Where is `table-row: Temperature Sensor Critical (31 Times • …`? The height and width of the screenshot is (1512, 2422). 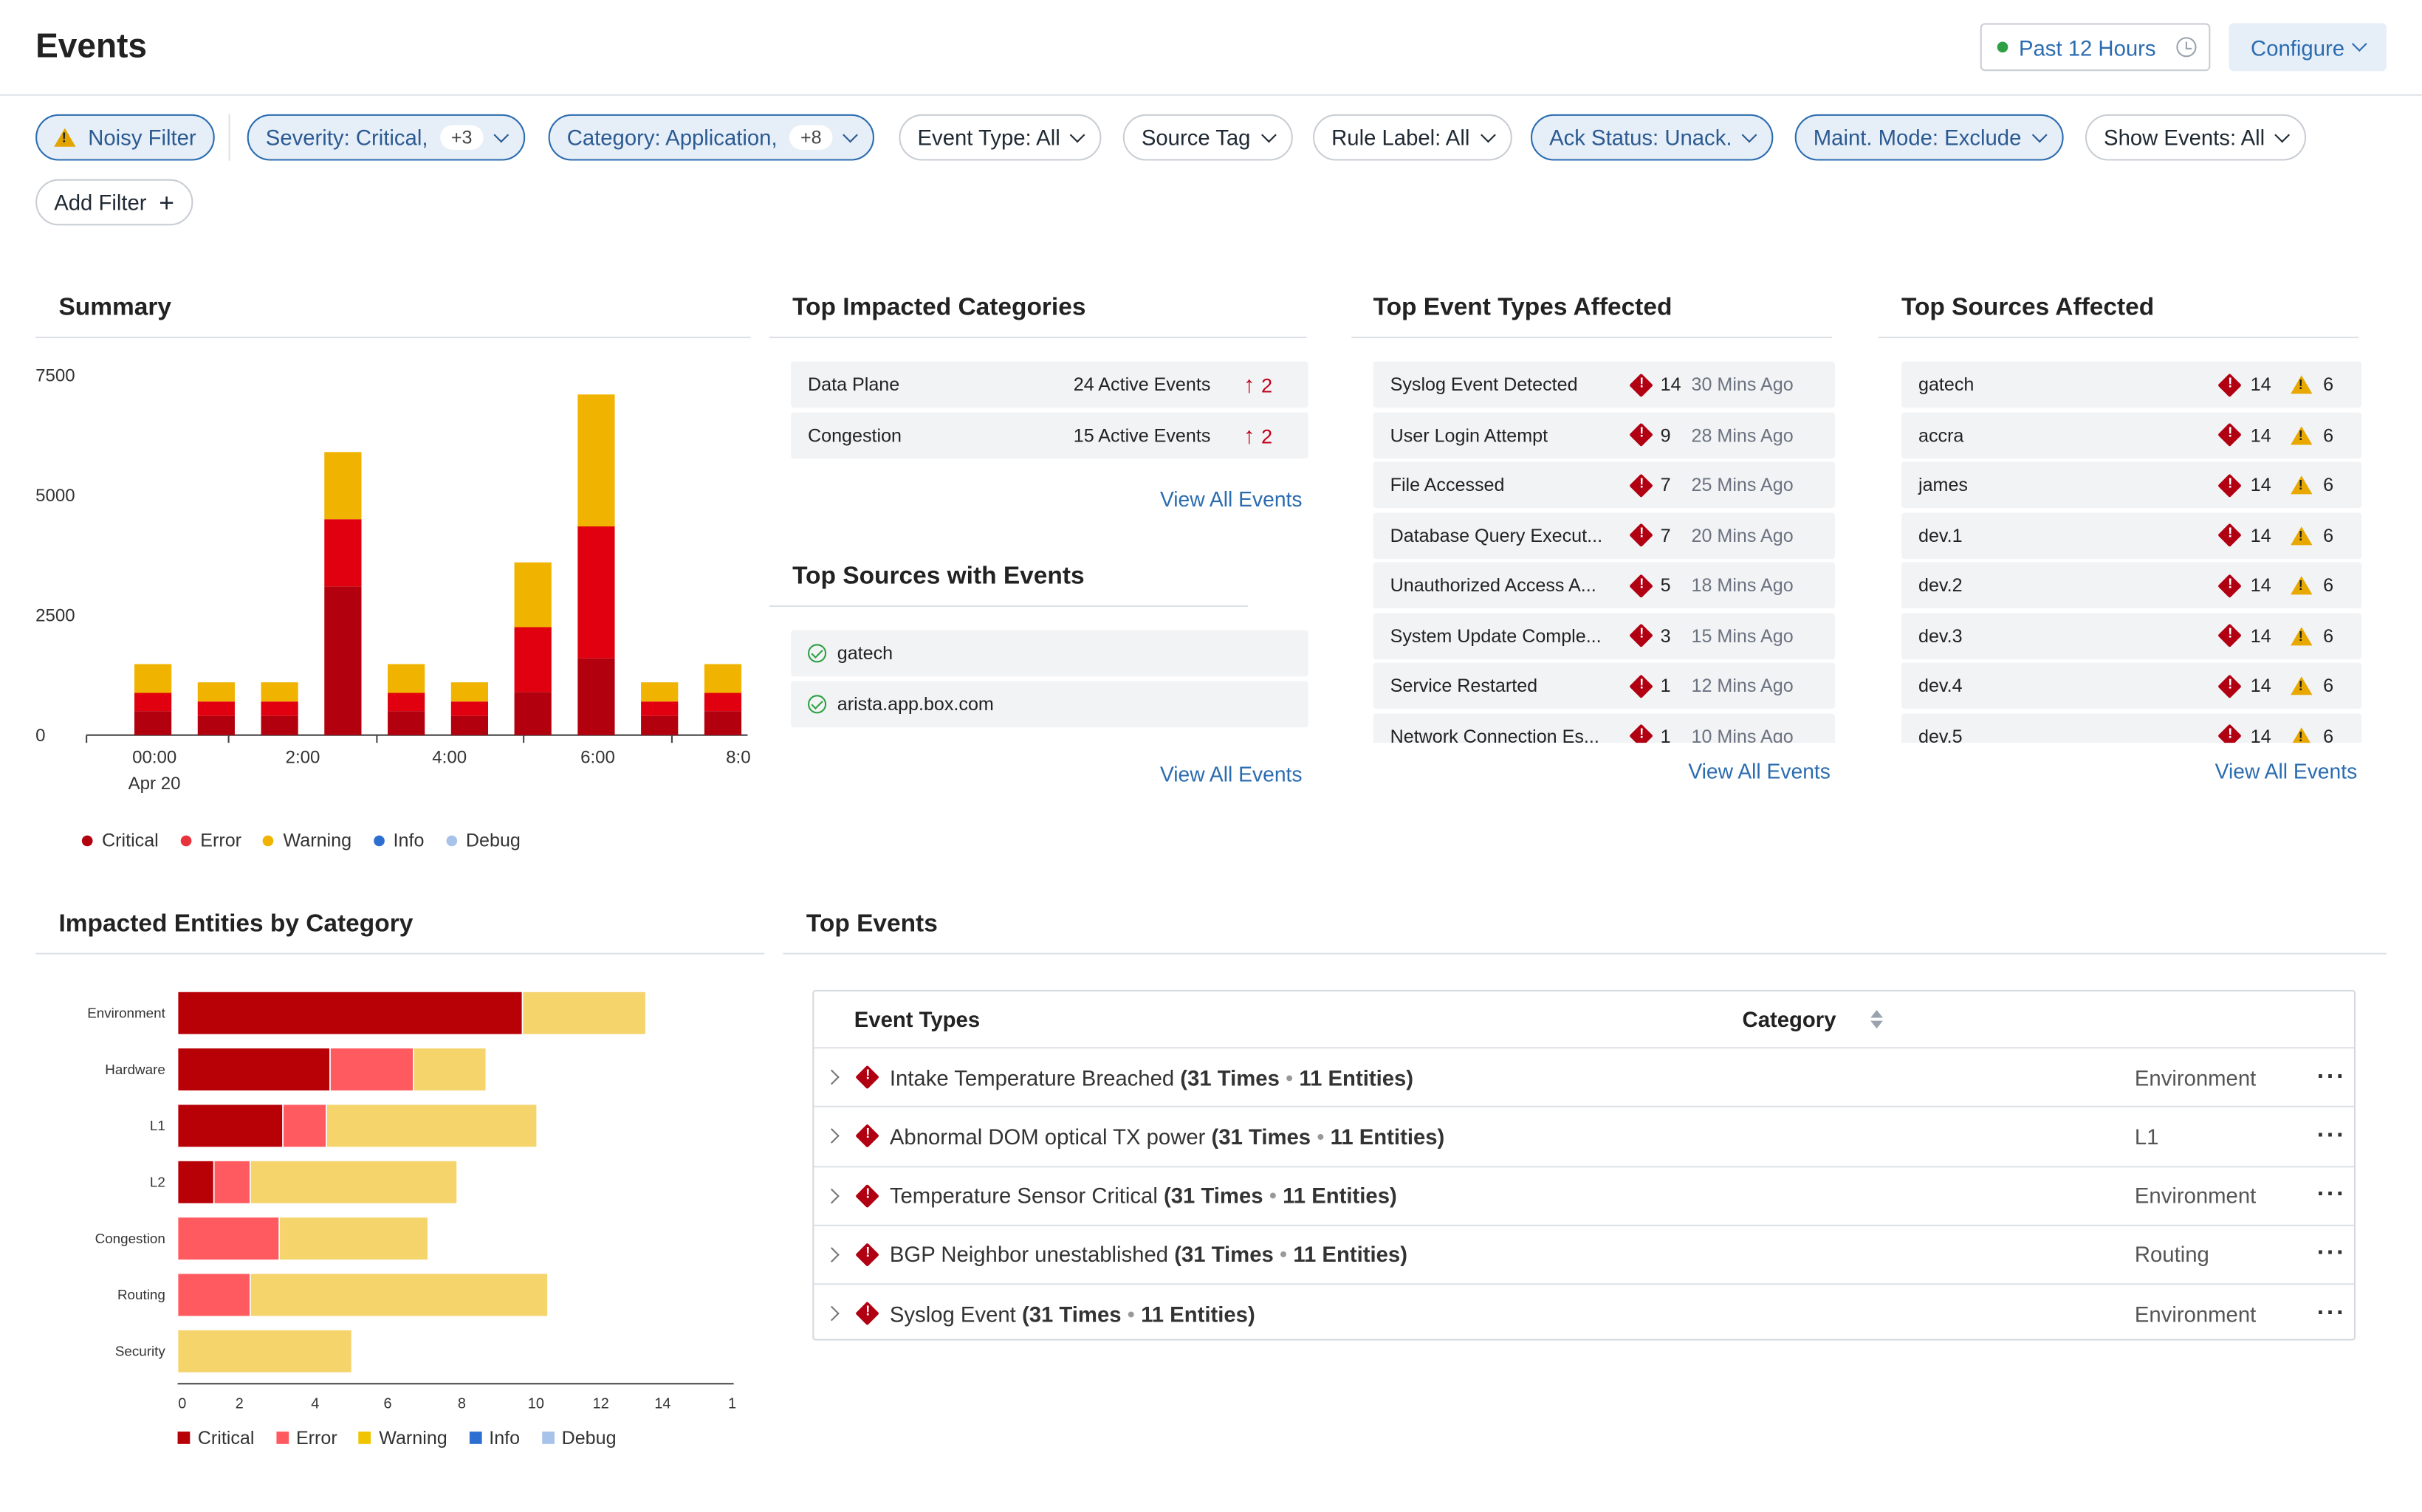 table-row: Temperature Sensor Critical (31 Times • … is located at coordinates (1584, 1194).